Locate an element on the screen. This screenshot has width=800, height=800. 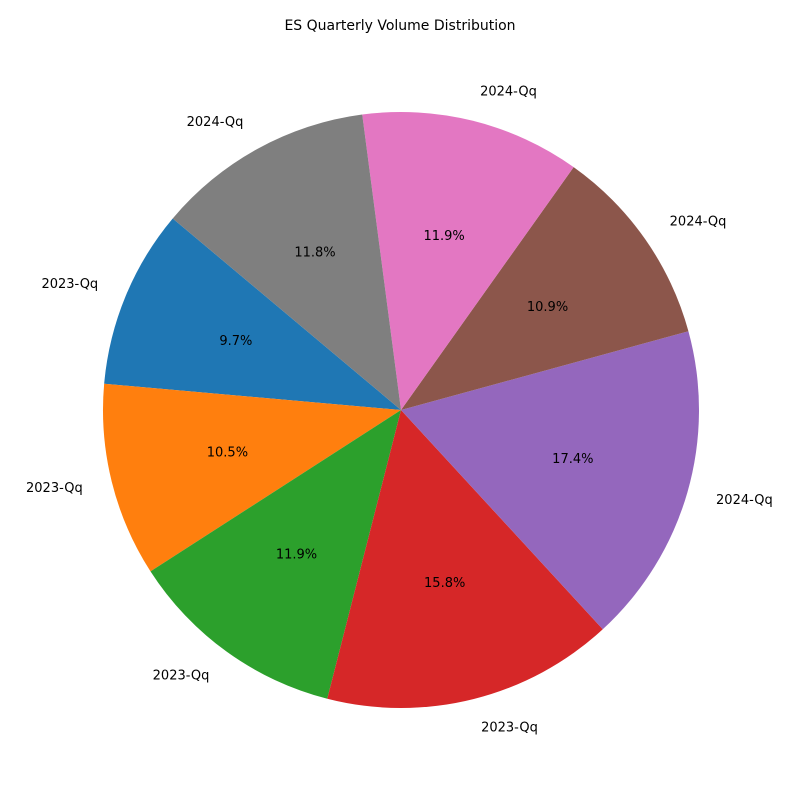
slice-percent-label: 17.4% is located at coordinates (572, 459).